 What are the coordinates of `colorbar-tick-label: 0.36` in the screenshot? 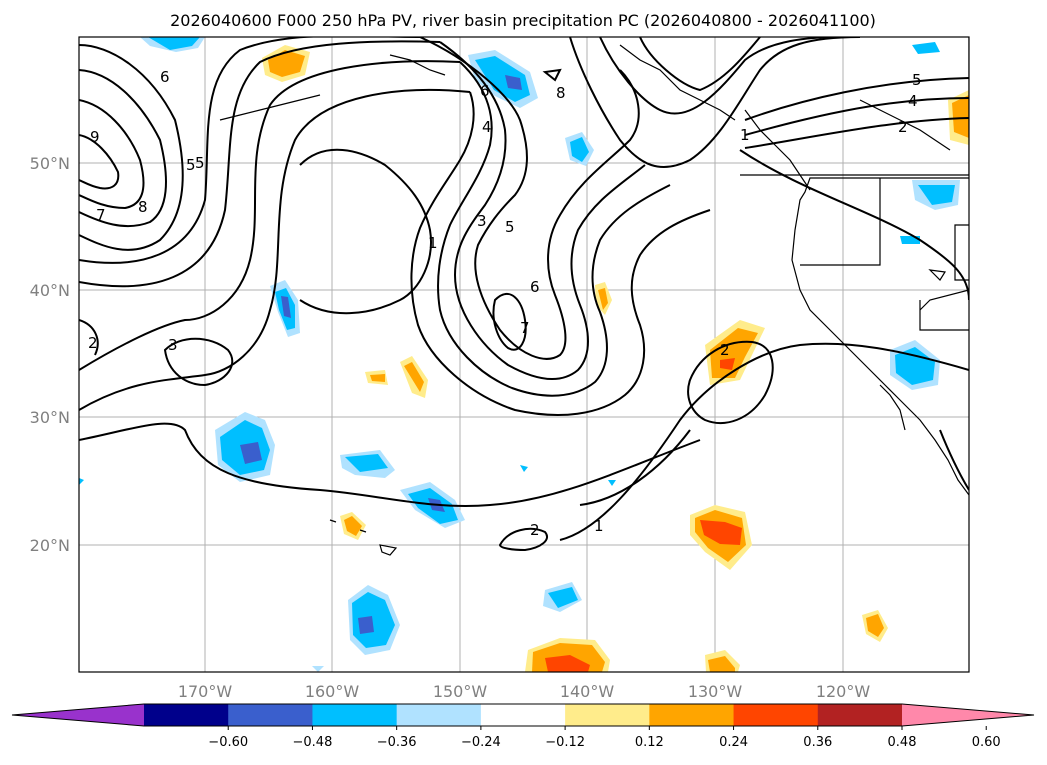 It's located at (817, 742).